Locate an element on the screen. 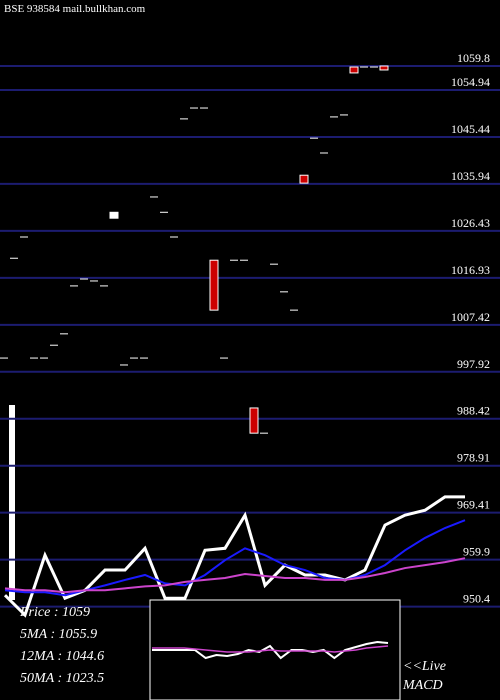 The height and width of the screenshot is (700, 500). y-tick-label: 978.91 is located at coordinates (473, 458).